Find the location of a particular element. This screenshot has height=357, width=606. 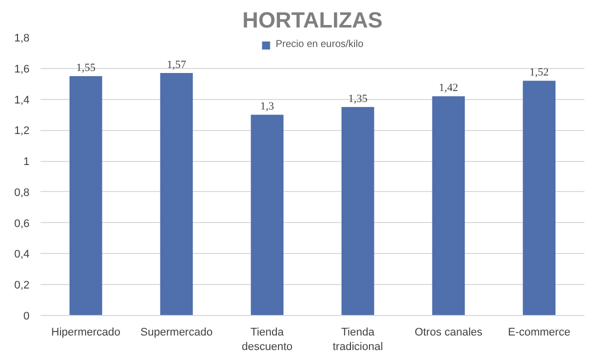

y-tick-label: 1 is located at coordinates (26, 162).